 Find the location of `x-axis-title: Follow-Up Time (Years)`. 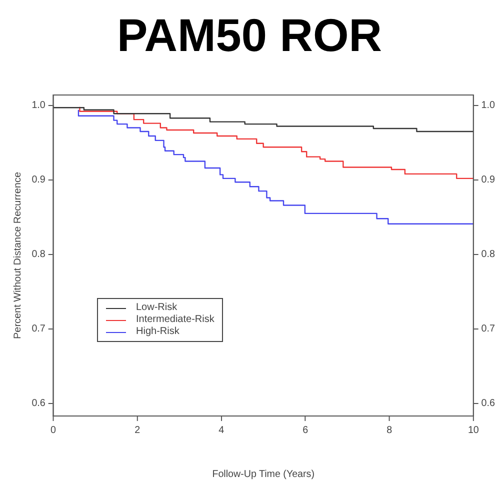

x-axis-title: Follow-Up Time (Years) is located at coordinates (263, 474).